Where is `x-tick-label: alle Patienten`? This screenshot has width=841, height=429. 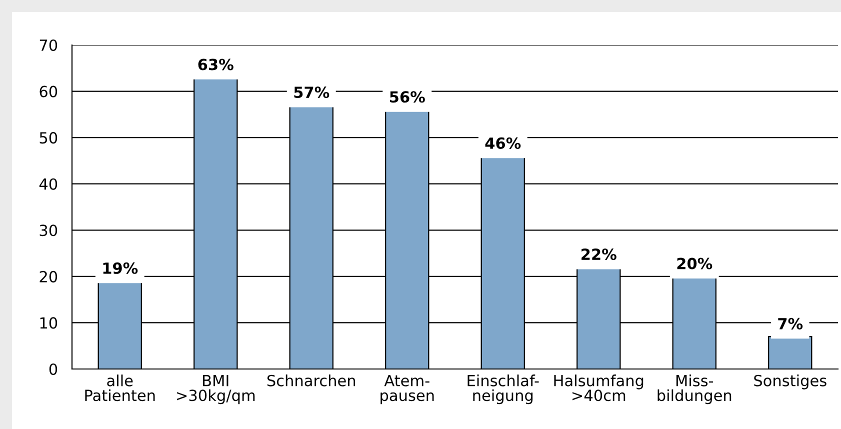
x-tick-label: alle Patienten is located at coordinates (120, 388).